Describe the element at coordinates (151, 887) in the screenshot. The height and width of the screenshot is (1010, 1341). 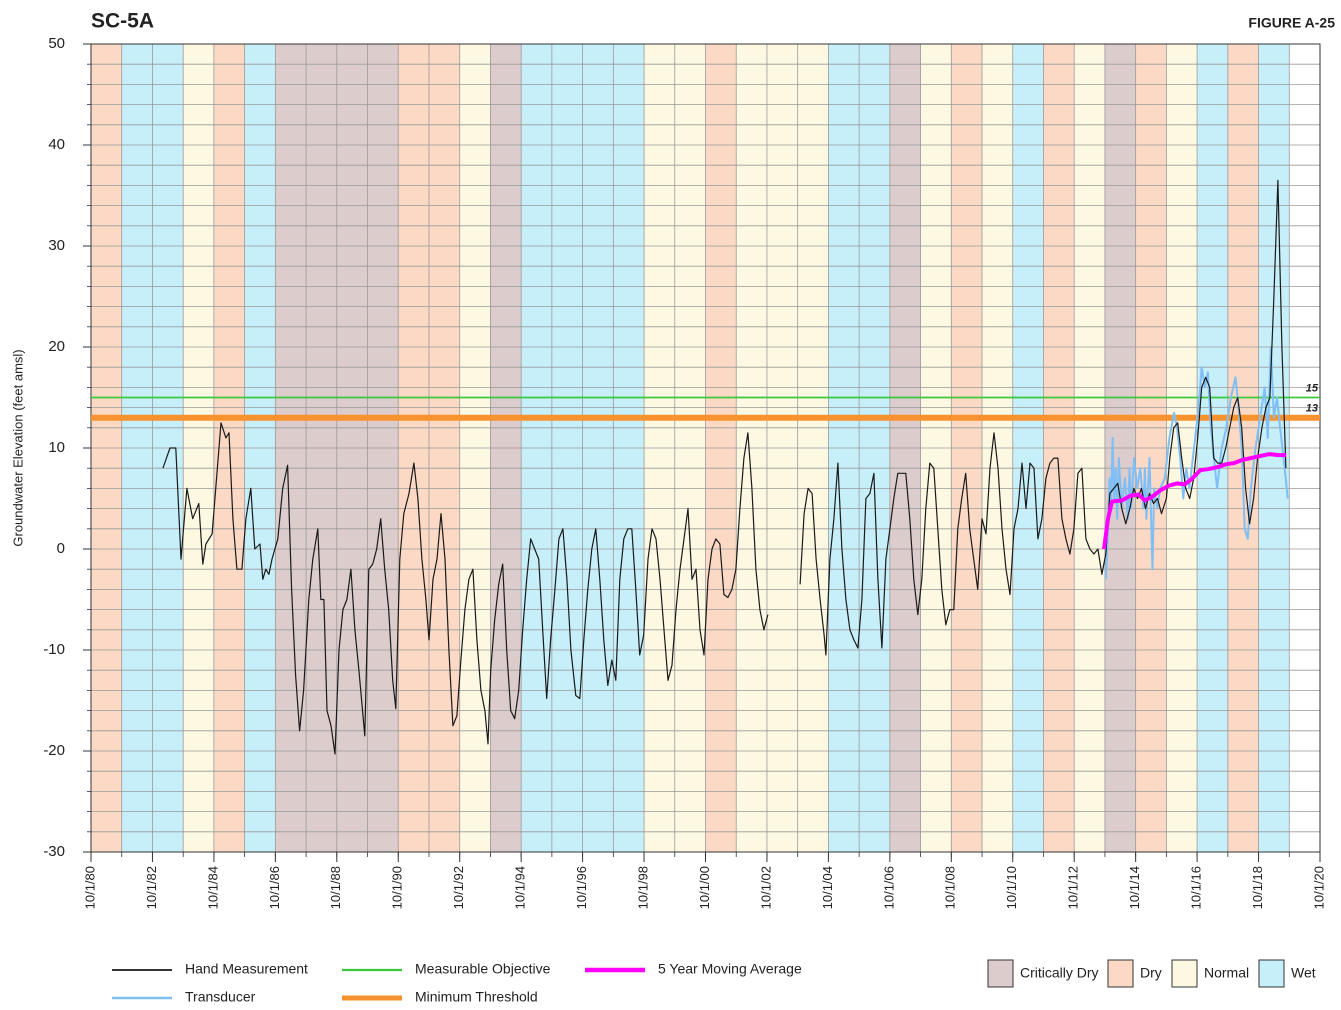
I see `x-tick-label: 10/1/82` at that location.